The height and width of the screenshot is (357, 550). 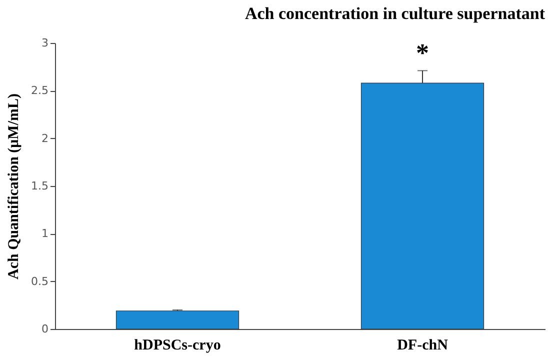 I want to click on x-tick-label: DF-chN, so click(x=422, y=346).